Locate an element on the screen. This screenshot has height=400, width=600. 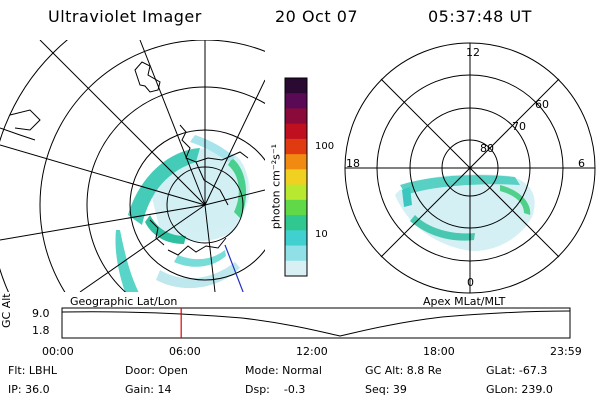
observation-time: 05:37:48 UT is located at coordinates (480, 16).